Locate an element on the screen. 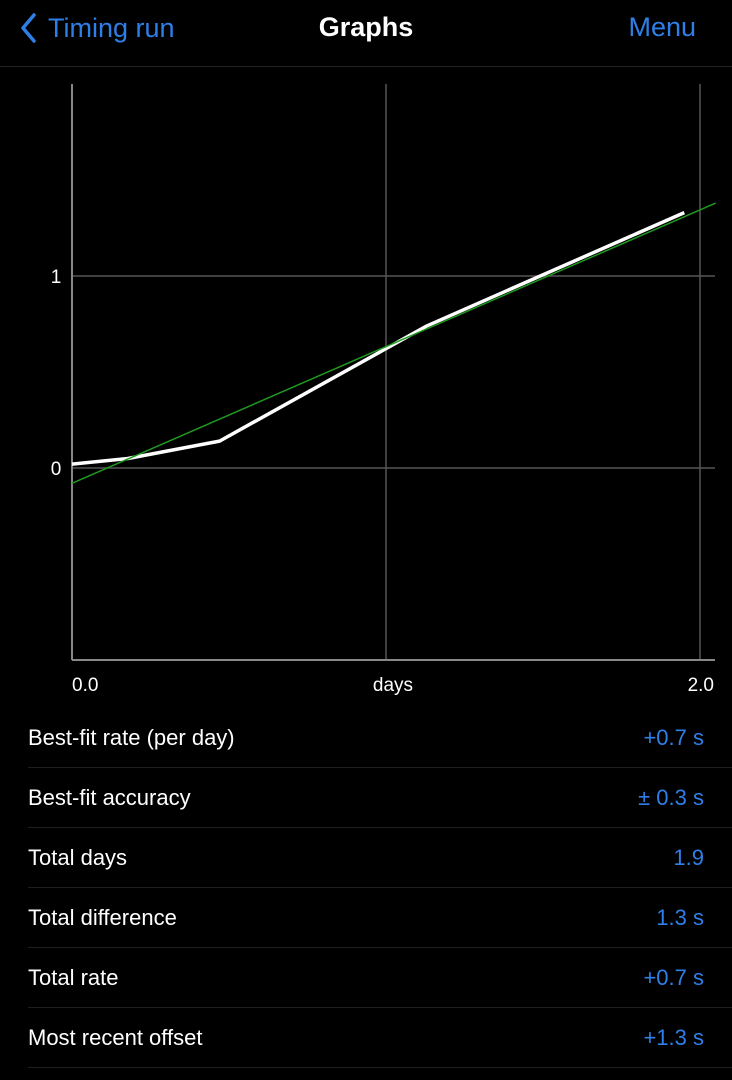  back-button: Timing run is located at coordinates (97, 28).